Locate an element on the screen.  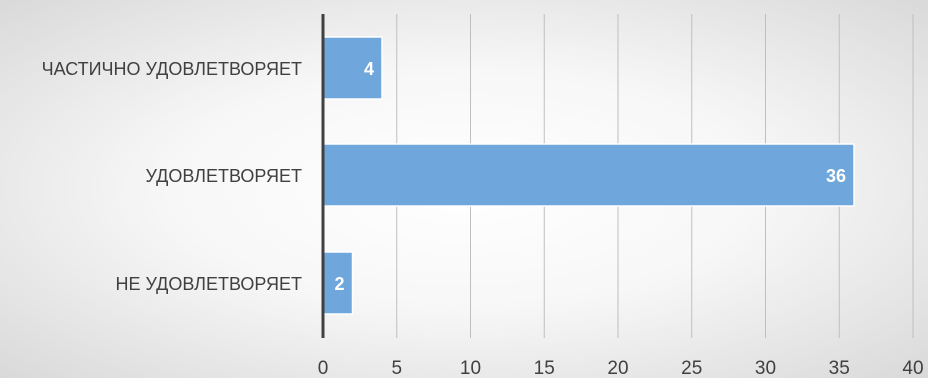
x-tick-label-25: 25 is located at coordinates (691, 368).